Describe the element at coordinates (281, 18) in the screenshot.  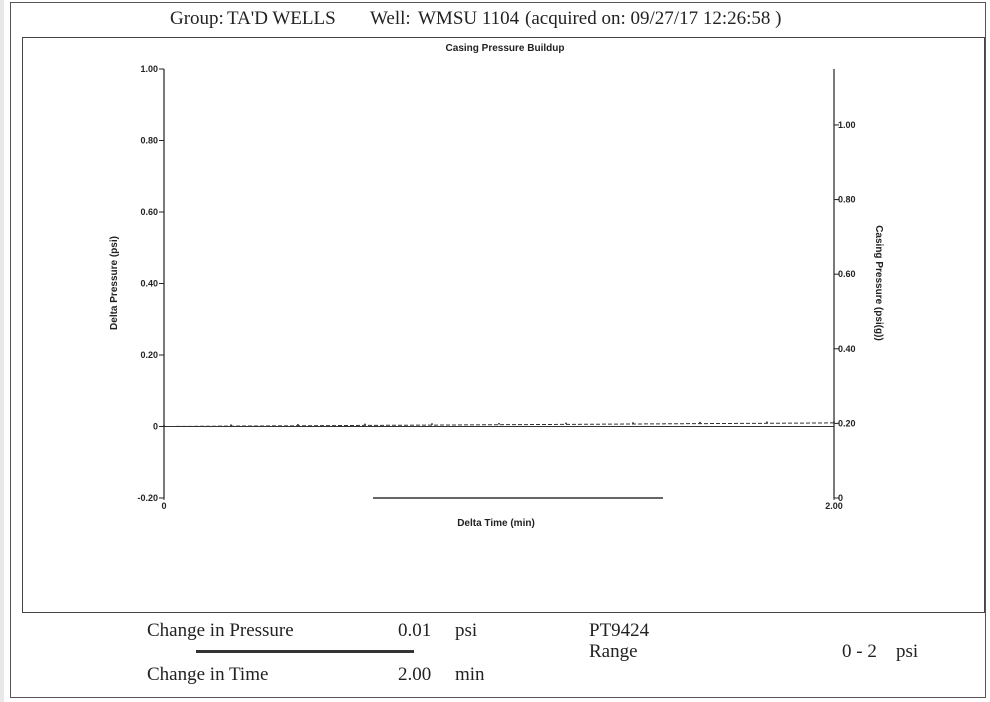
I see `group-value: TA'D WELLS` at that location.